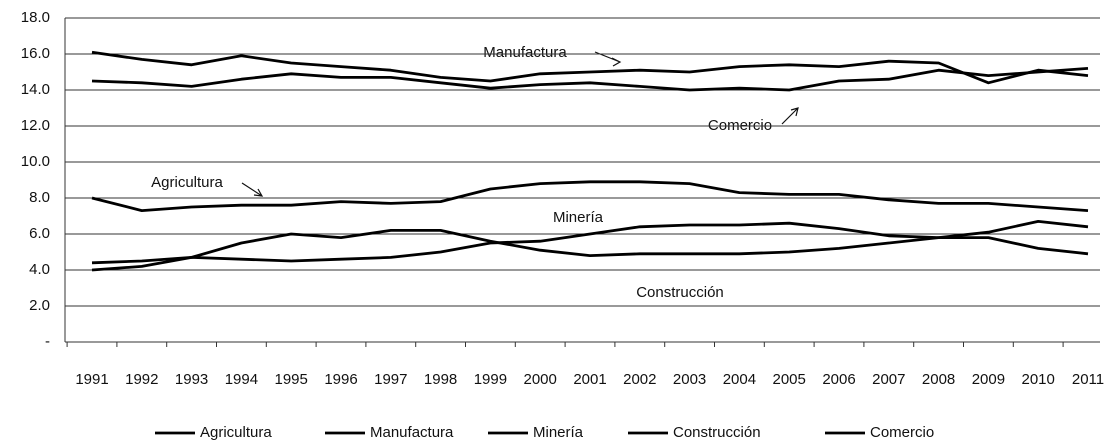 This screenshot has width=1106, height=443. Describe the element at coordinates (91, 379) in the screenshot. I see `x-tick-label: 1991` at that location.